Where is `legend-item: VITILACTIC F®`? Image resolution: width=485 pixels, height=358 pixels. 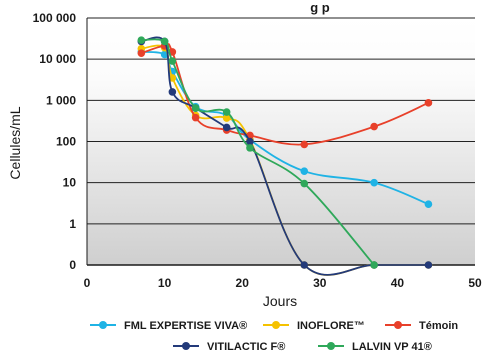
legend-item: VITILACTIC F® is located at coordinates (229, 347).